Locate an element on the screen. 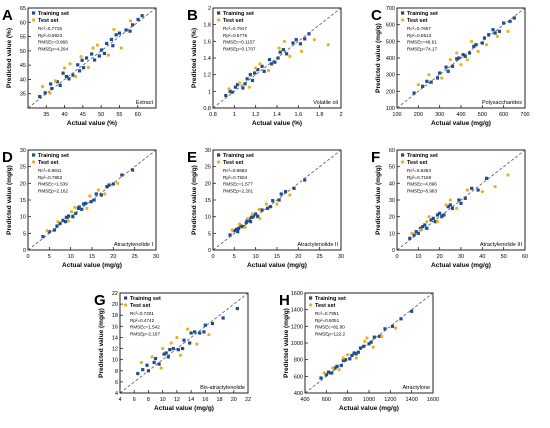 This screenshot has height=428, width=550. test-series is located at coordinates (278, 64).